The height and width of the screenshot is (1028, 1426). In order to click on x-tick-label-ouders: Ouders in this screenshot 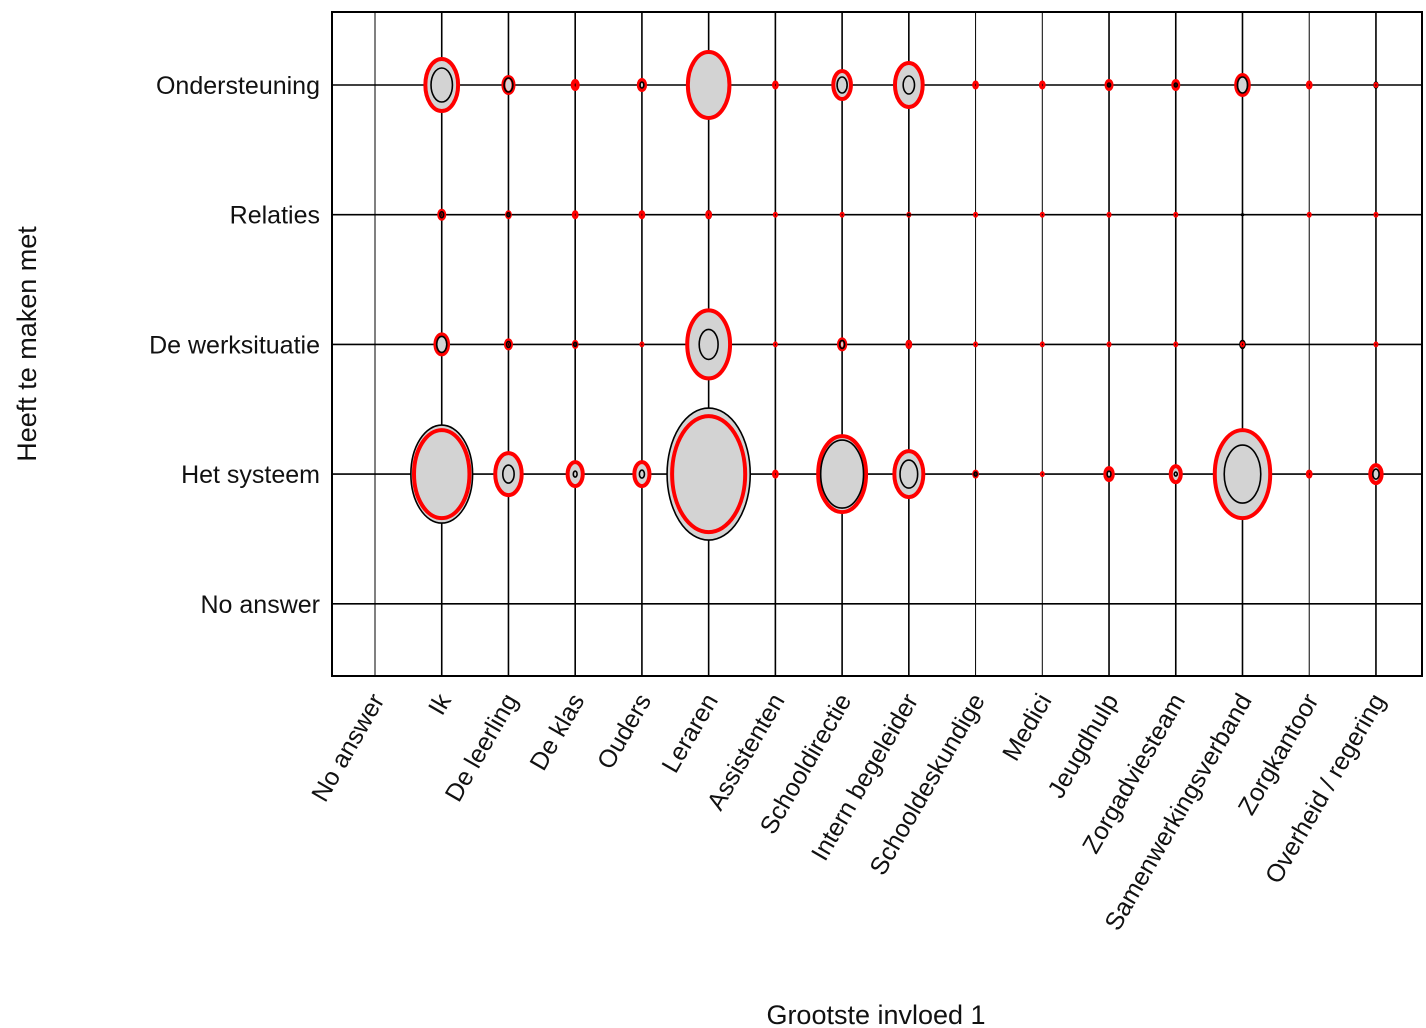, I will do `click(624, 731)`.